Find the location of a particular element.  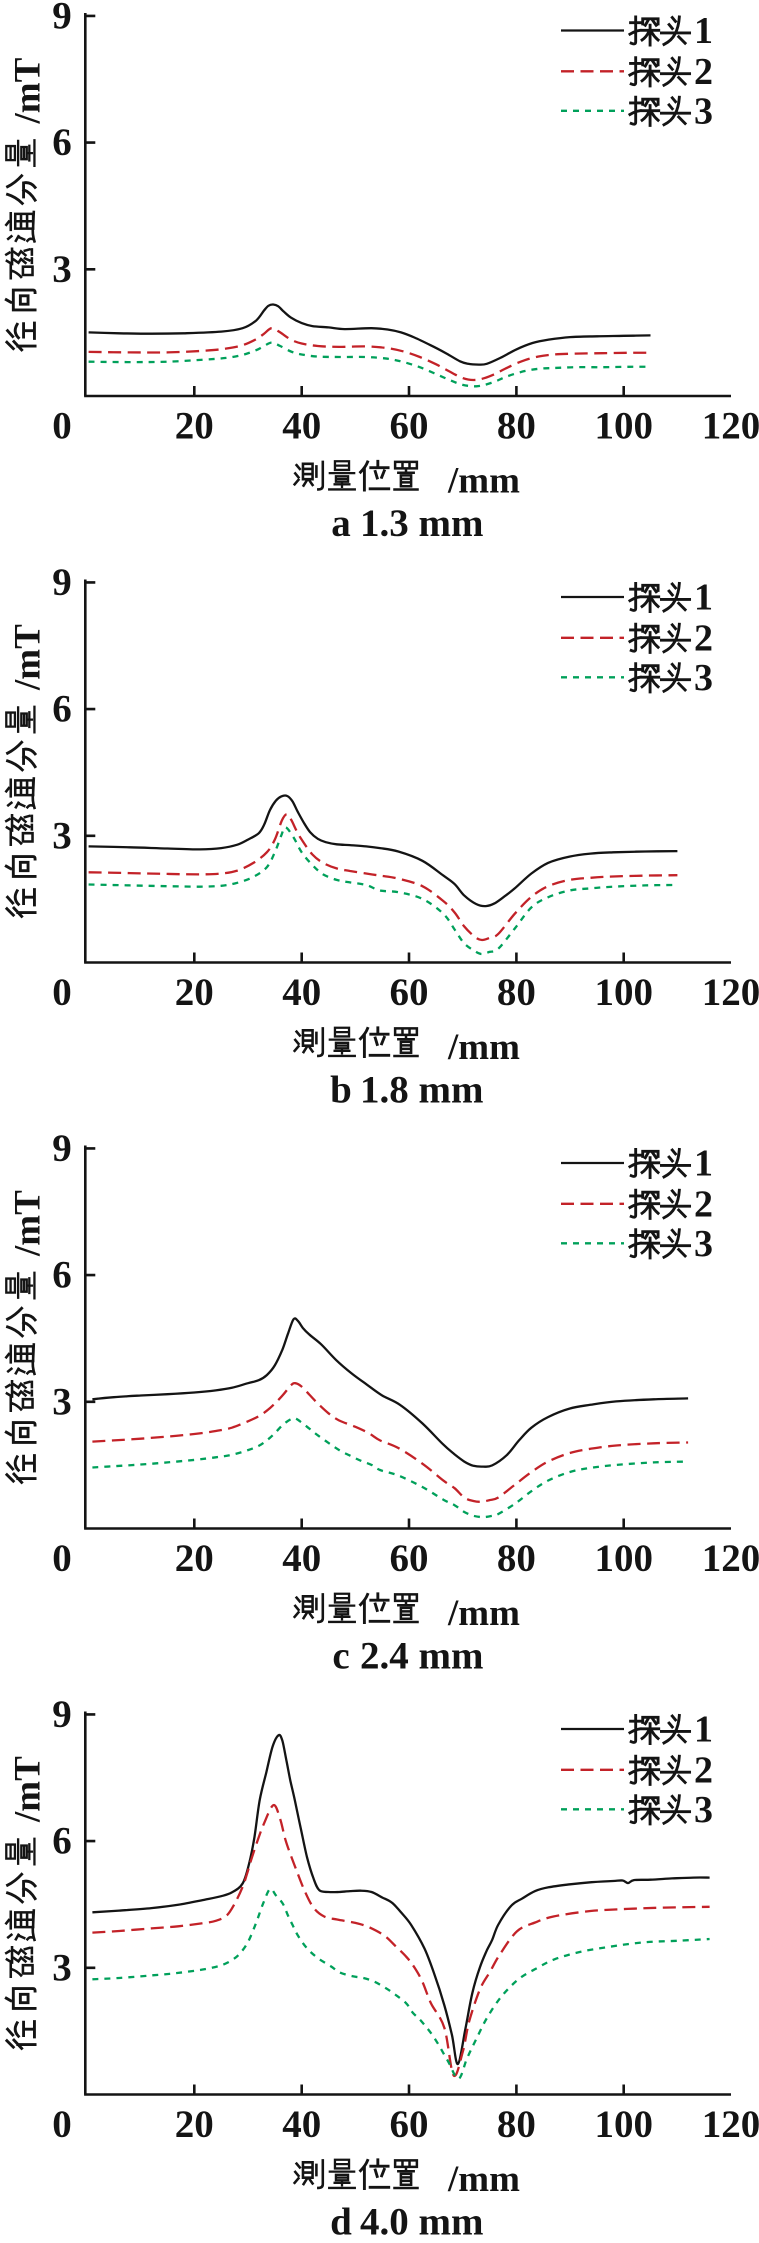

svg-text: a is located at coordinates (341, 523).